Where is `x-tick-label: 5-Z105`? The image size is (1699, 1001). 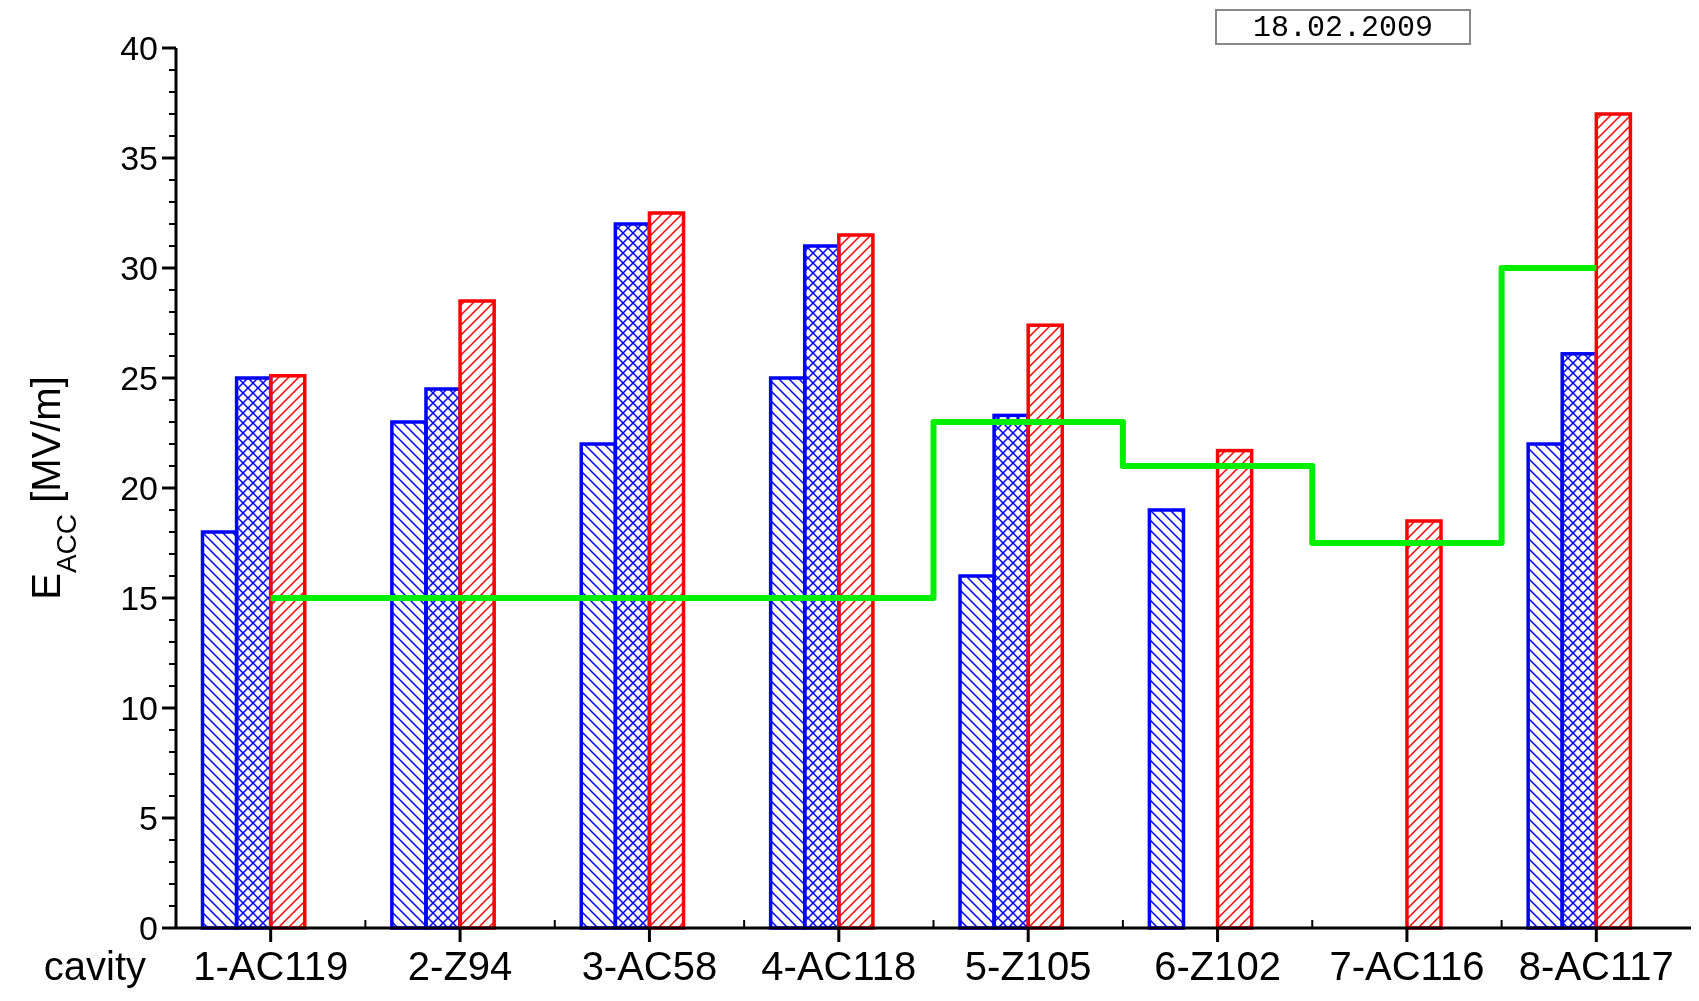
x-tick-label: 5-Z105 is located at coordinates (1028, 966).